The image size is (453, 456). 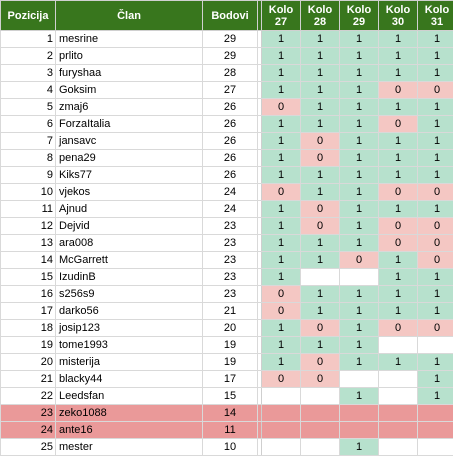 I want to click on cell-member: Leedsfan, so click(x=129, y=396).